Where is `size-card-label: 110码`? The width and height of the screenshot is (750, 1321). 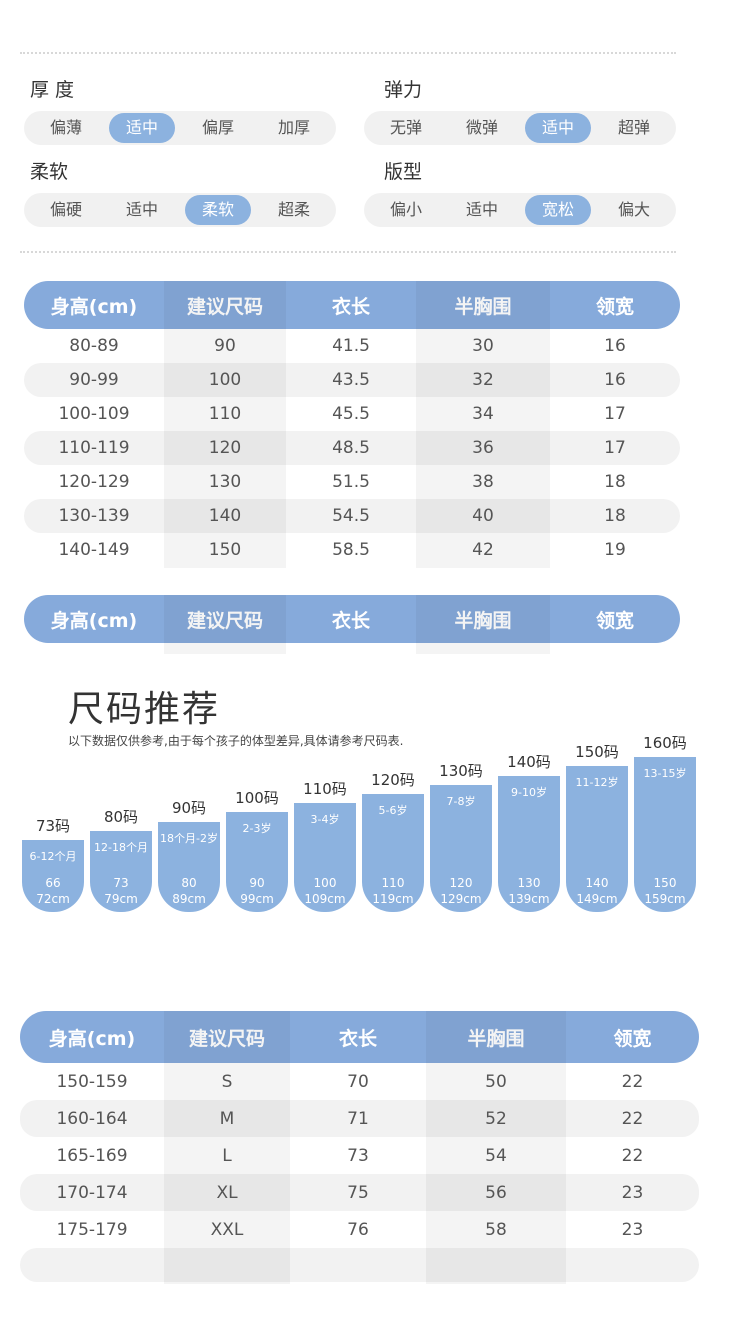
size-card-label: 110码 is located at coordinates (325, 789).